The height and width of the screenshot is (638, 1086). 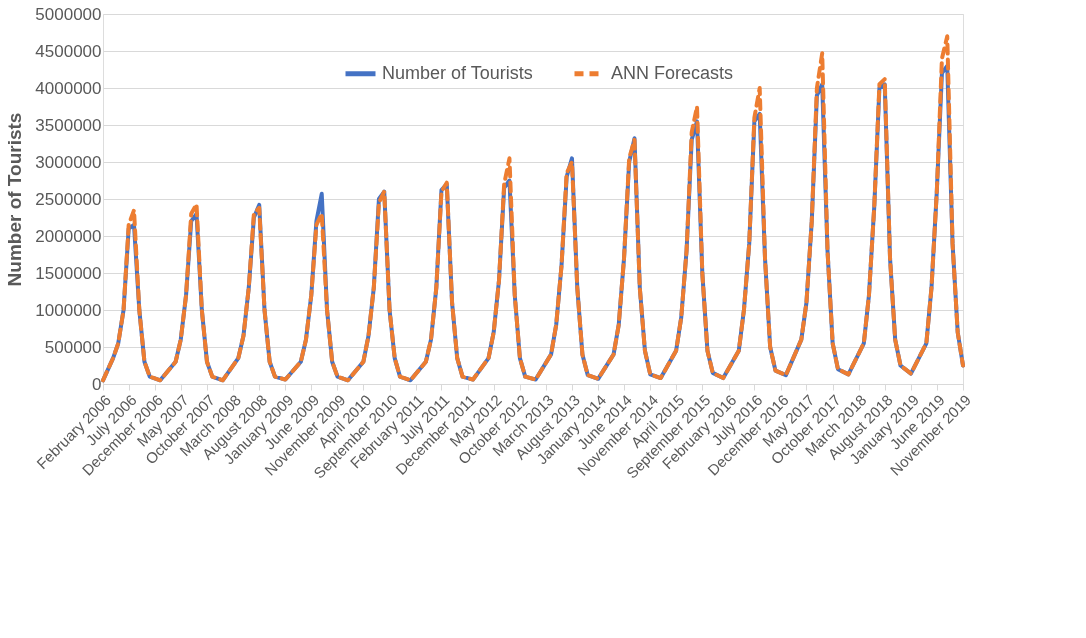 What do you see at coordinates (68, 236) in the screenshot?
I see `y-tick-label: 2000000` at bounding box center [68, 236].